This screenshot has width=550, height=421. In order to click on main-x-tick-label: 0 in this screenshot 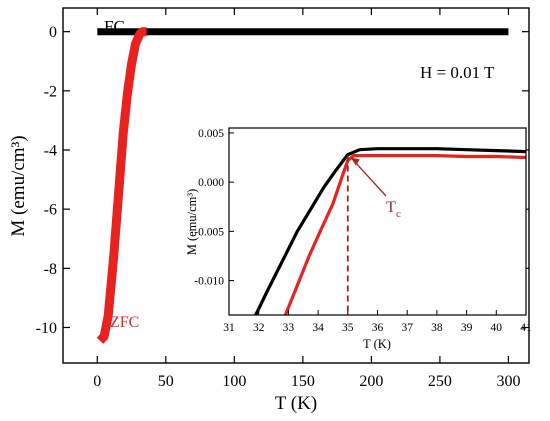, I will do `click(97, 381)`.